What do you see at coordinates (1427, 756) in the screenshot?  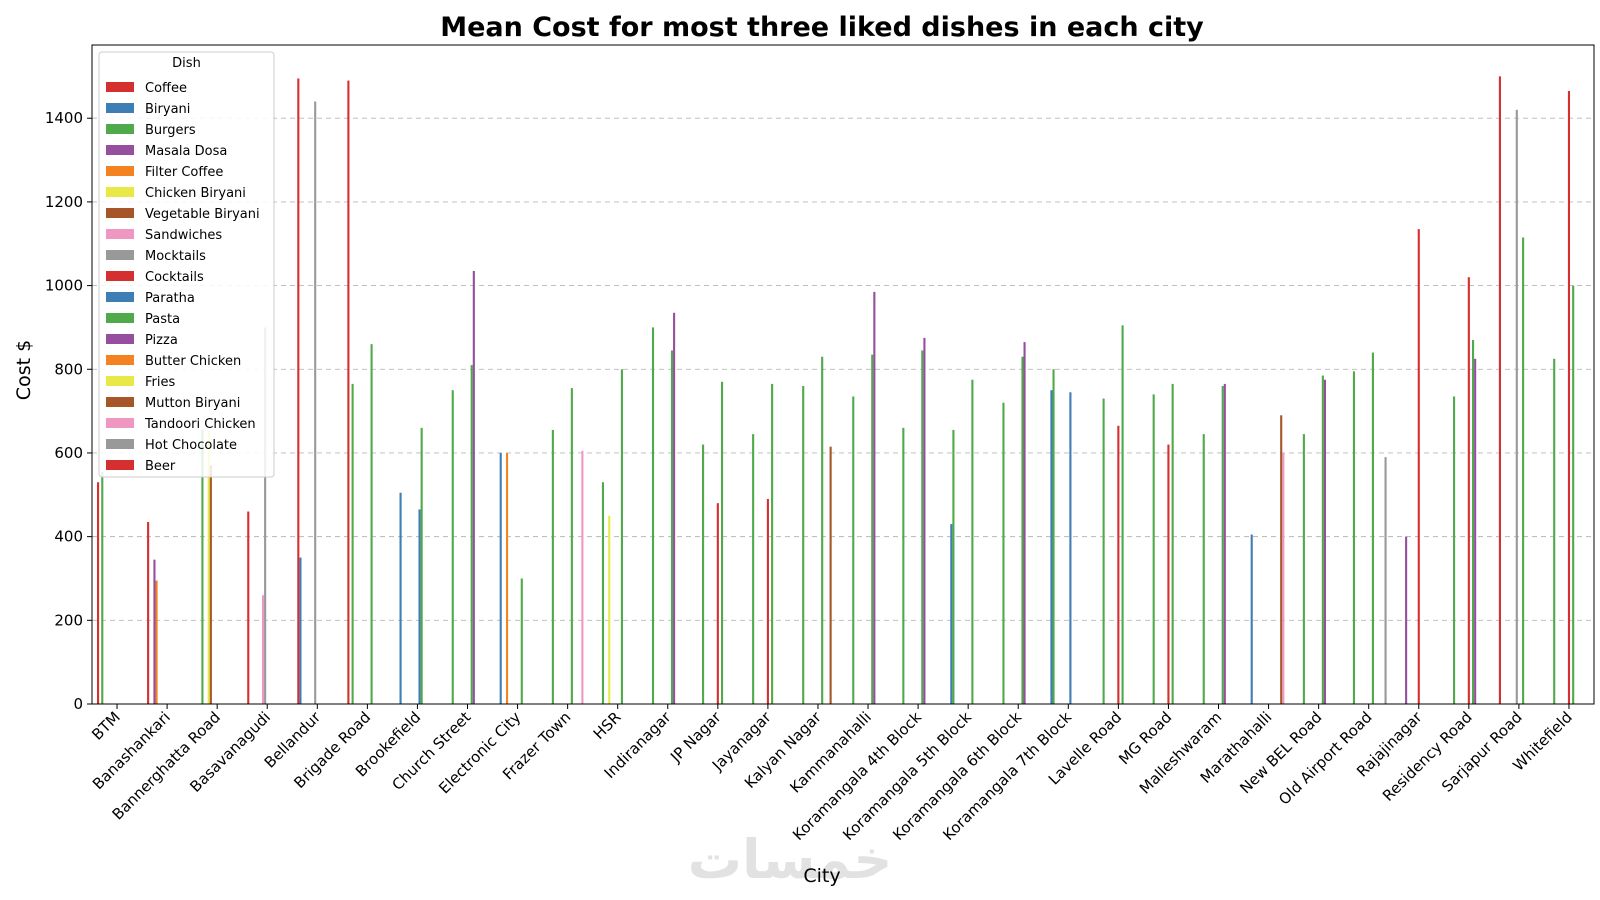 I see `x-tick-label: Residency Road` at bounding box center [1427, 756].